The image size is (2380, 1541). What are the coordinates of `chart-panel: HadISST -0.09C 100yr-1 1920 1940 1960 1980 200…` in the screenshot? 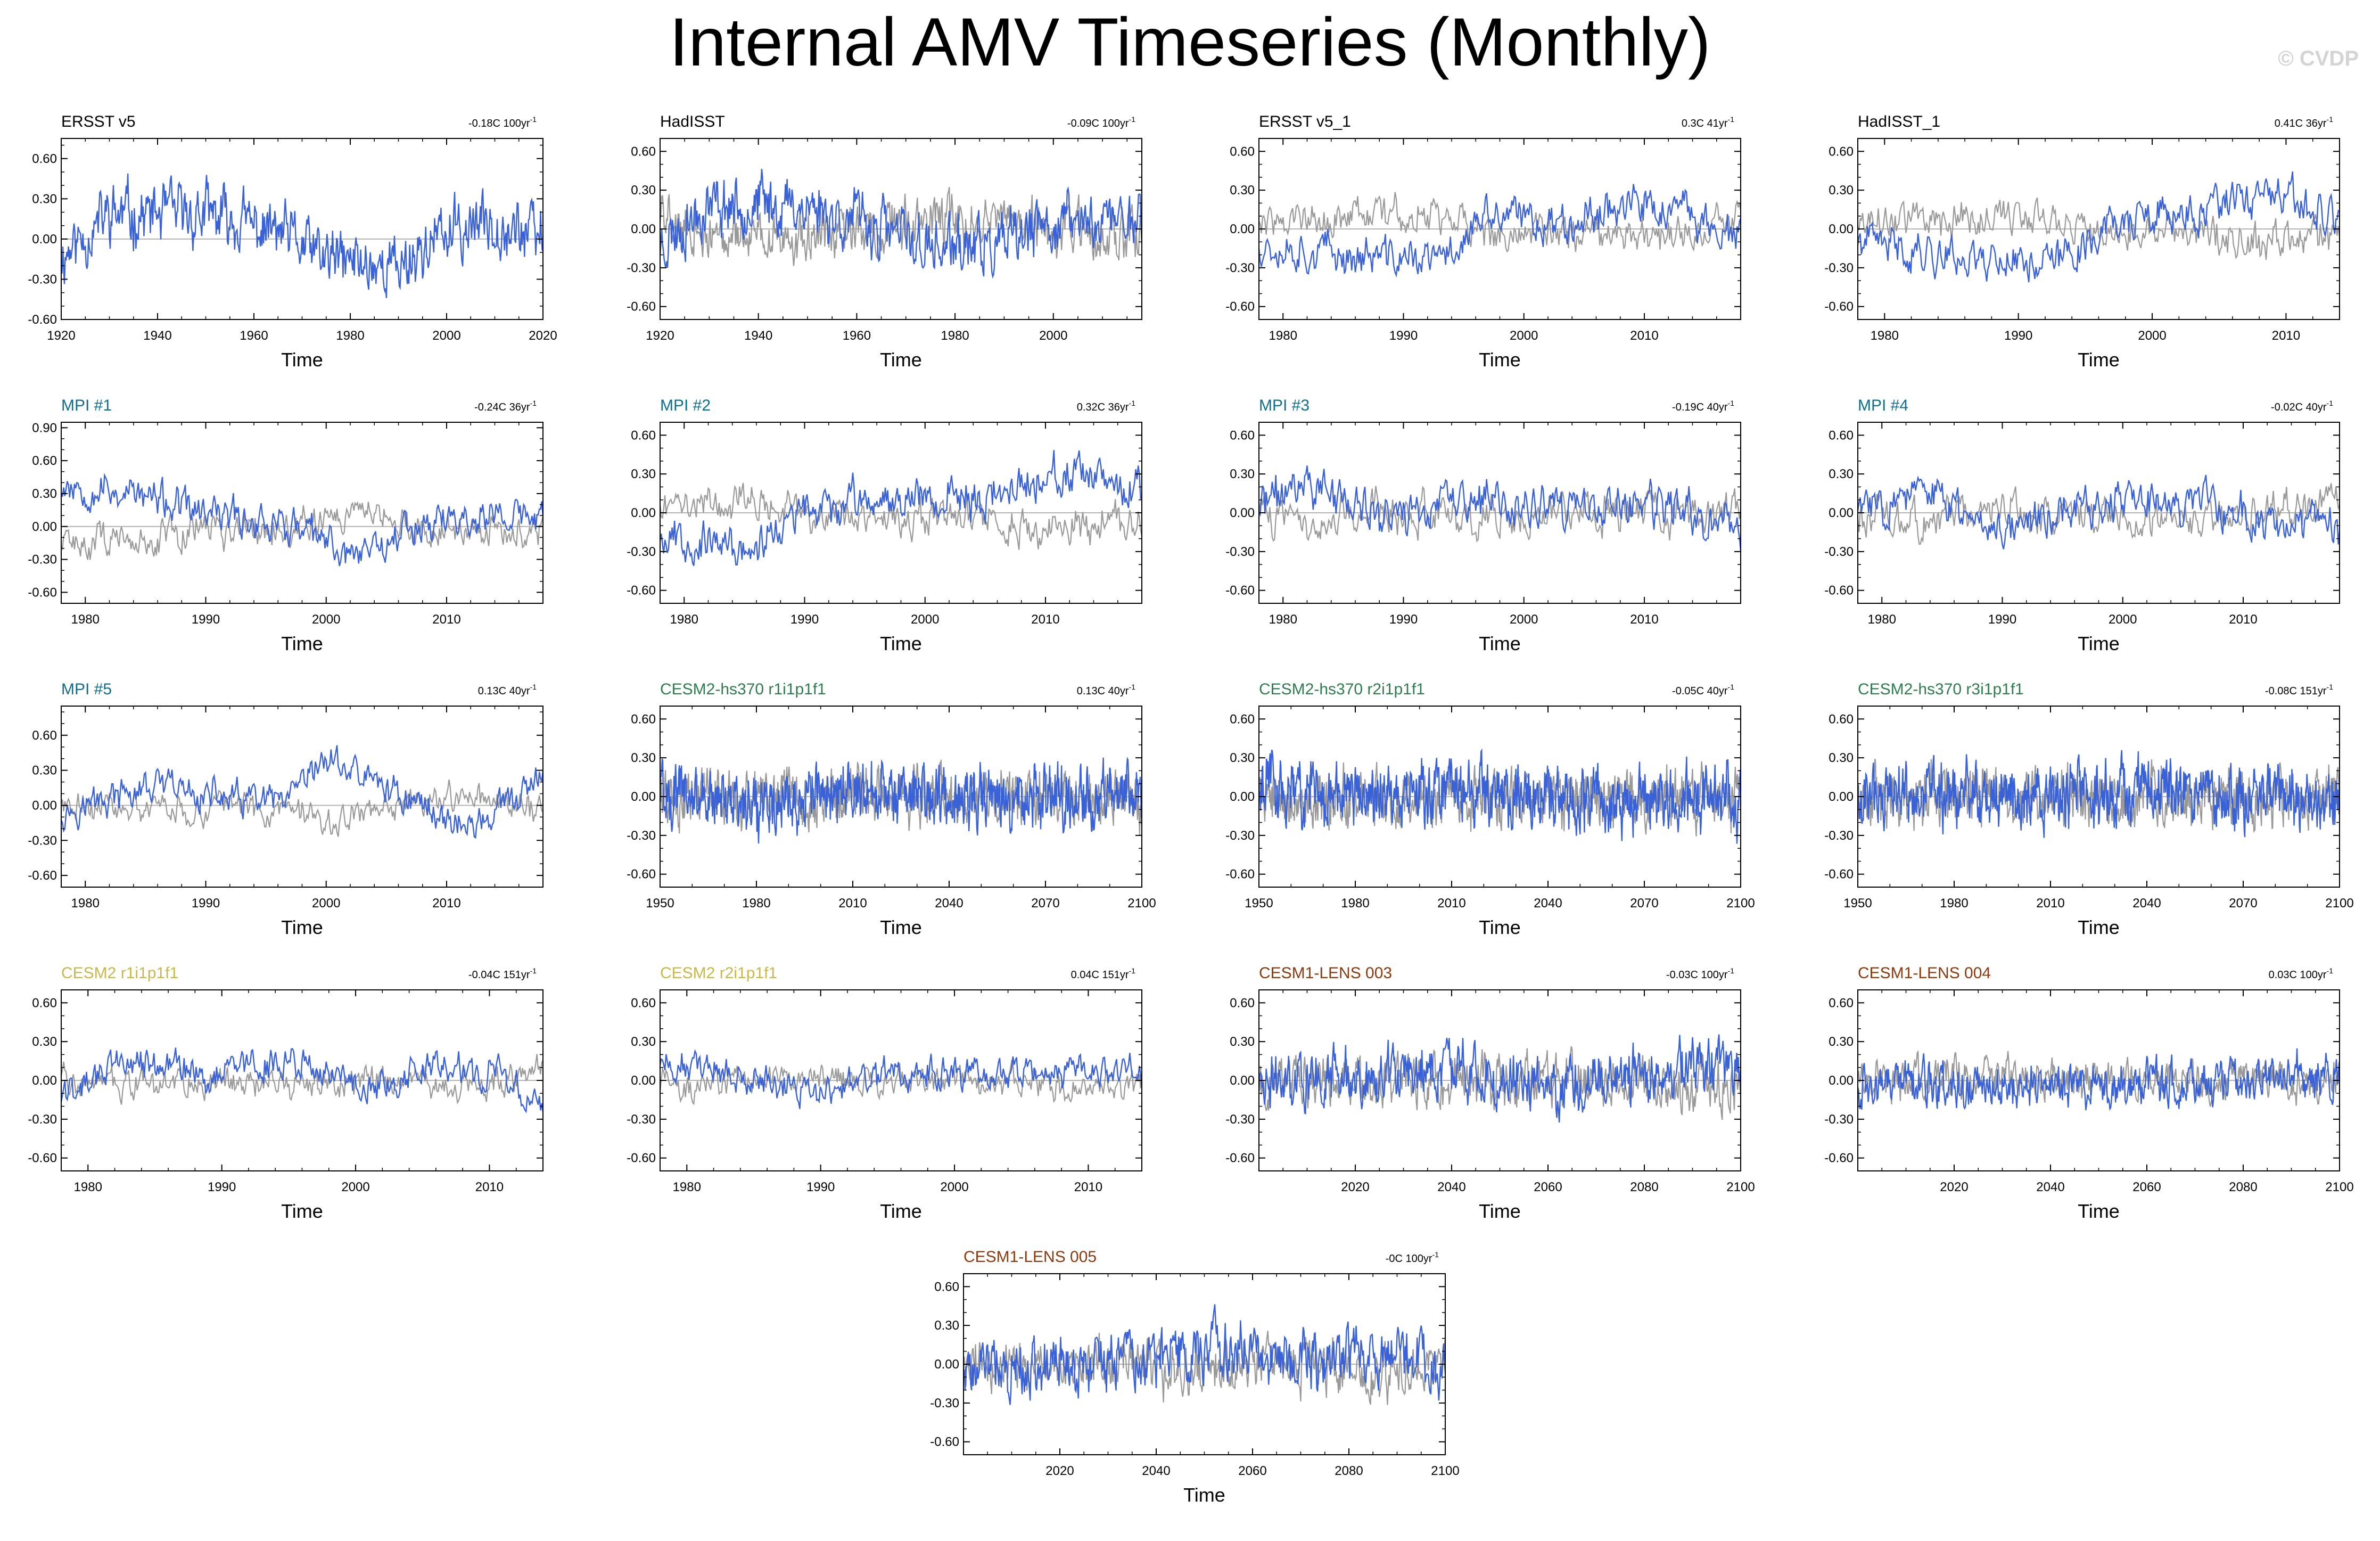 It's located at (886, 255).